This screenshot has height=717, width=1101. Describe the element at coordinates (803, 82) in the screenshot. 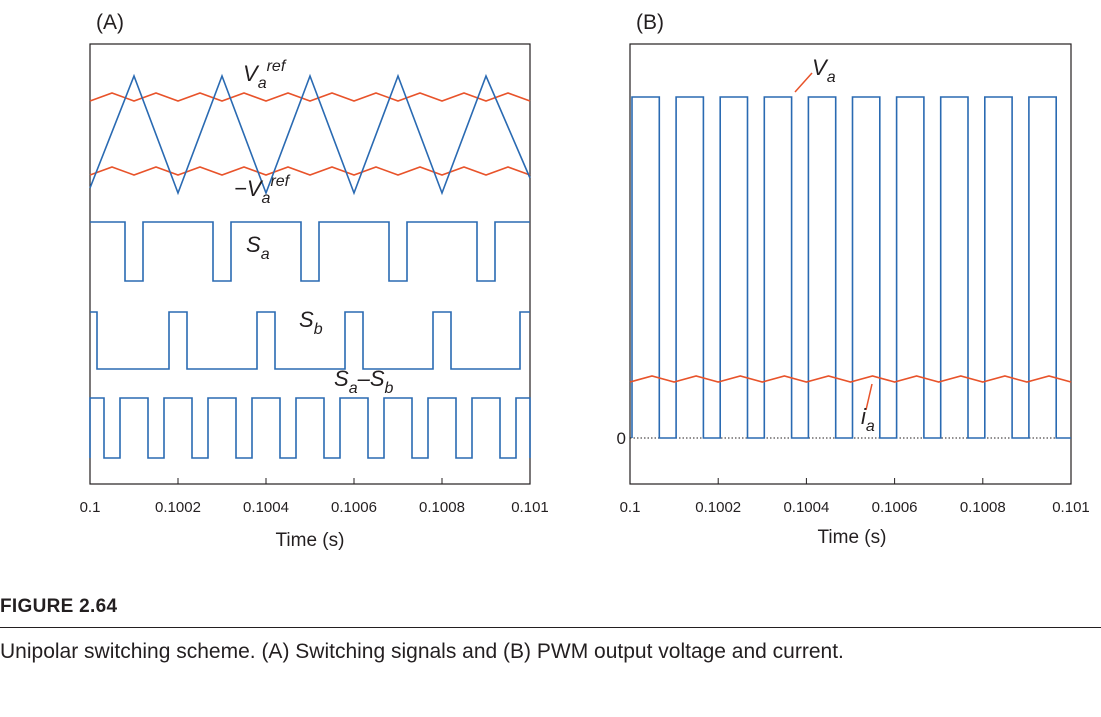

I see `va-leader` at that location.